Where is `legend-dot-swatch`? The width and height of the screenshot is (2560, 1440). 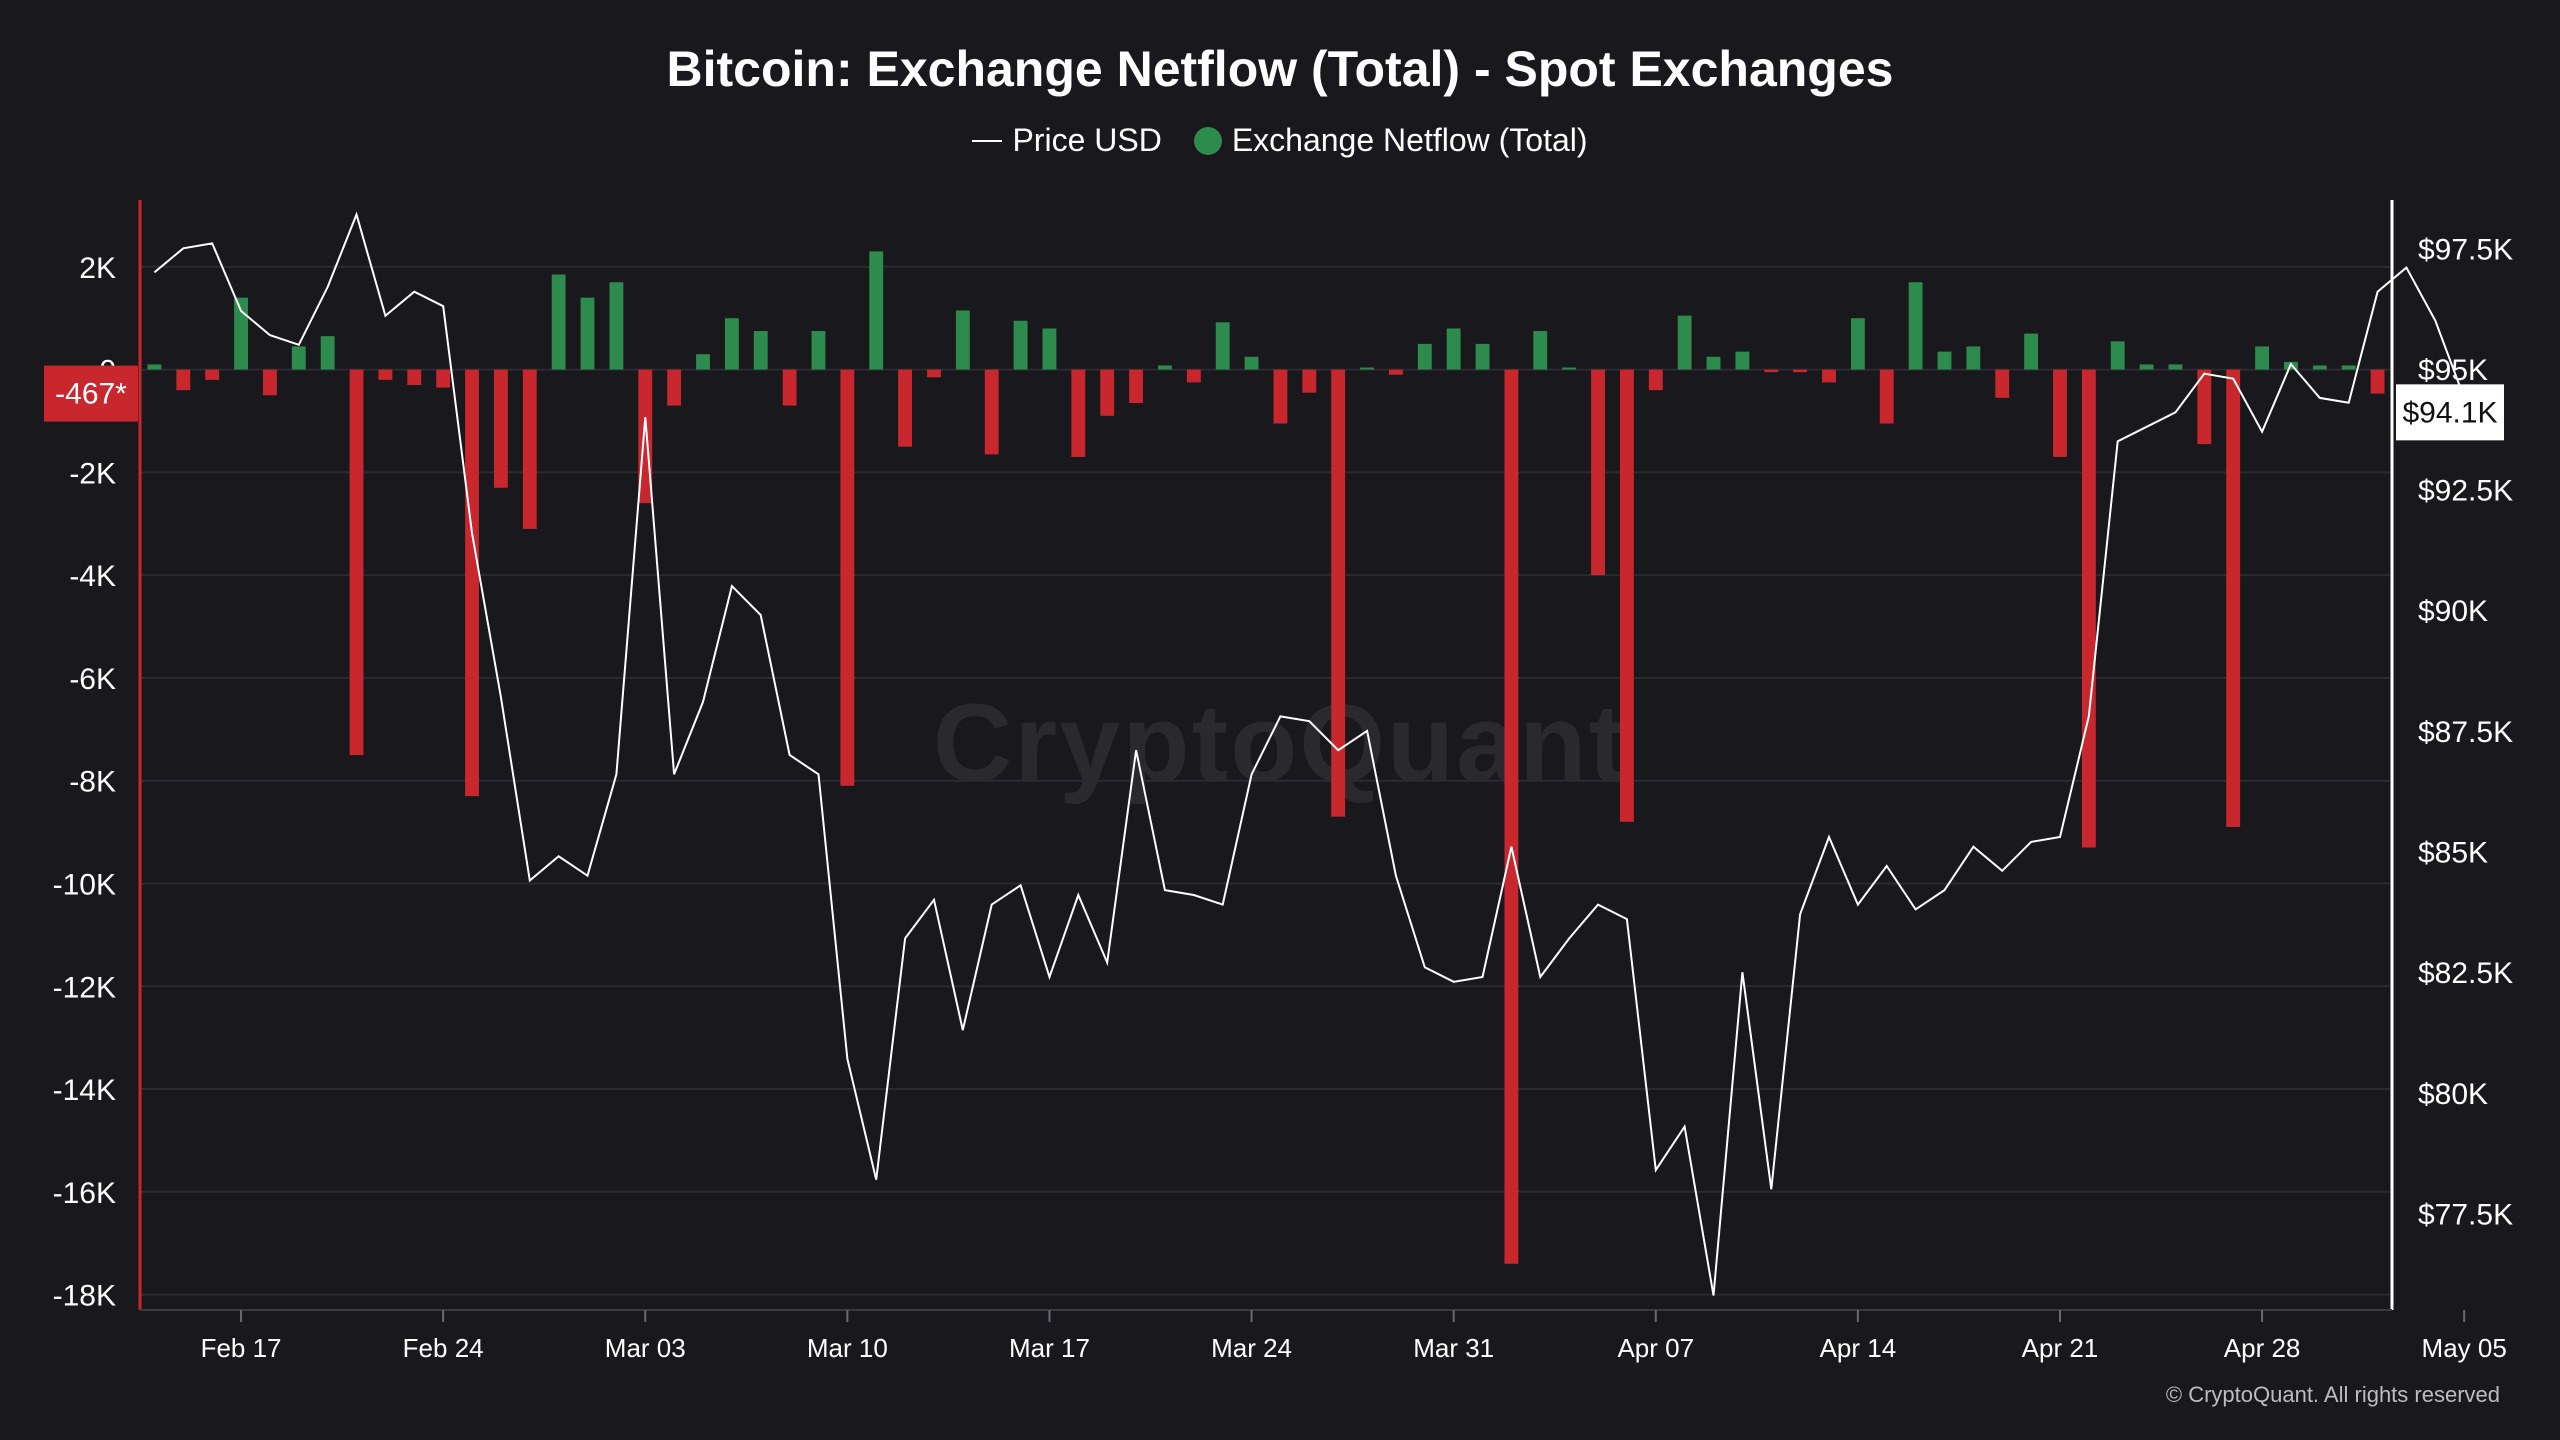 legend-dot-swatch is located at coordinates (1207, 140).